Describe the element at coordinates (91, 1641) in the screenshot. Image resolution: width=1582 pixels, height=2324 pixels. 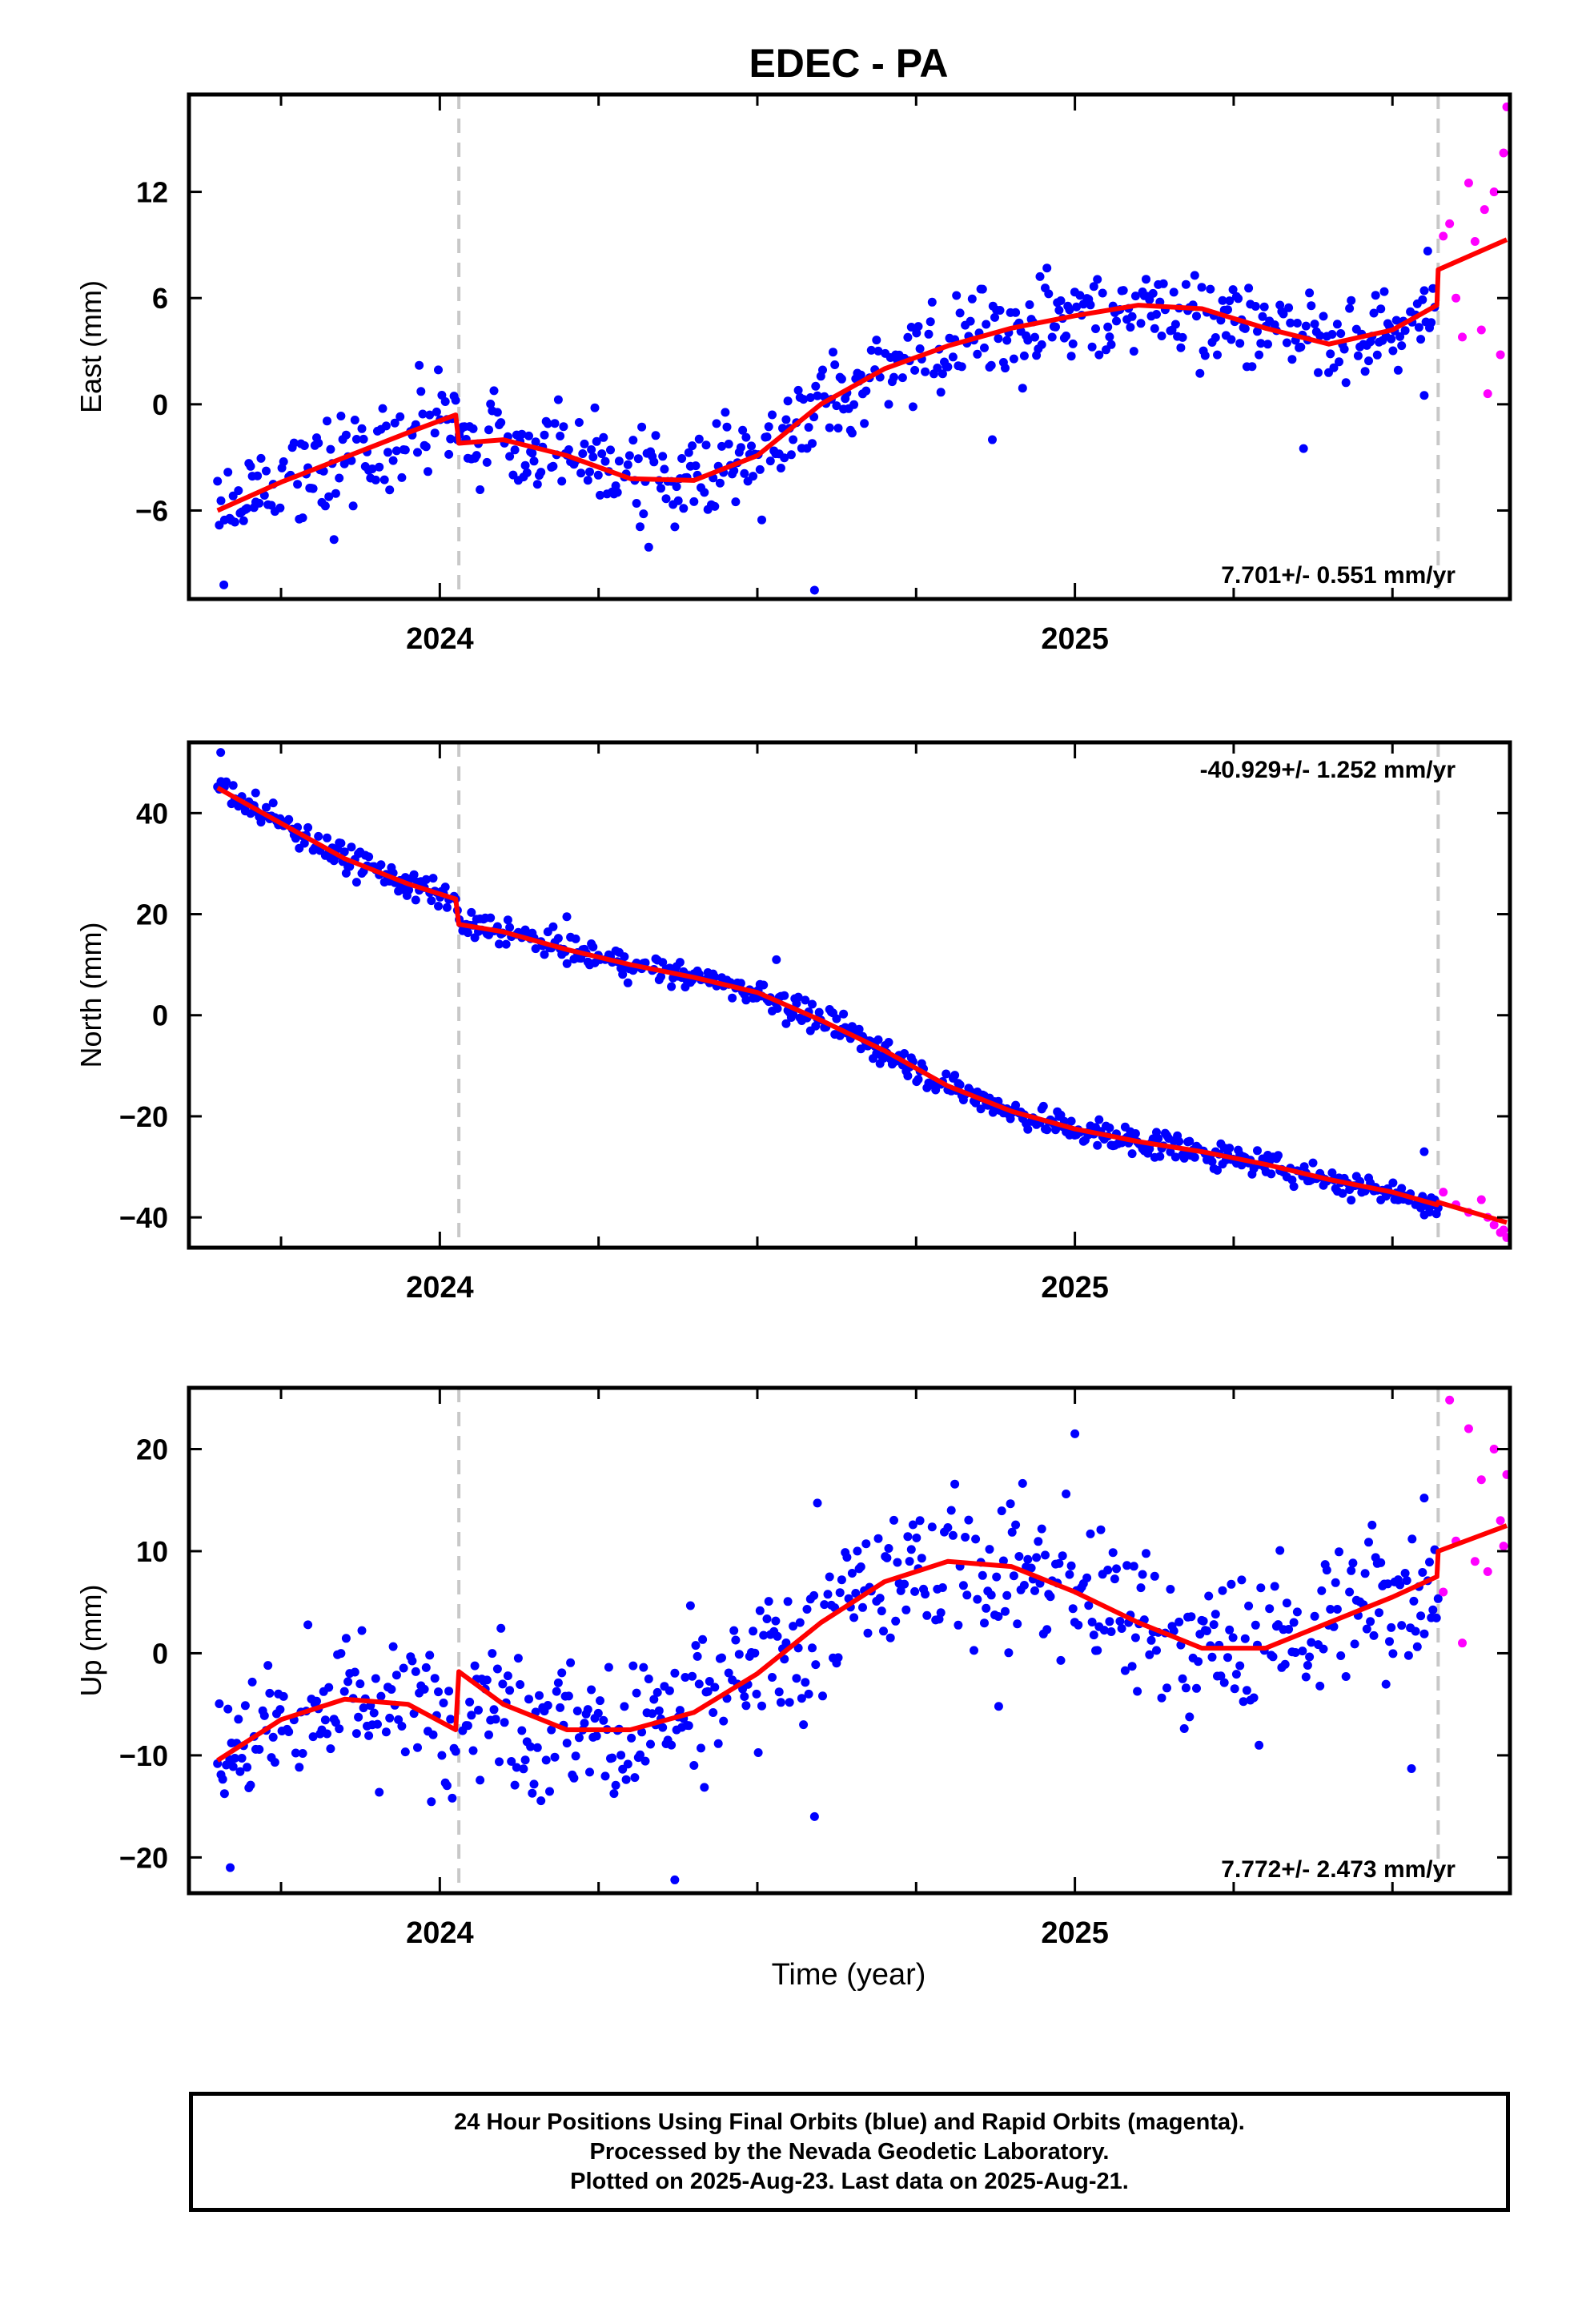
I see `y-axis-label: Up (mm)` at that location.